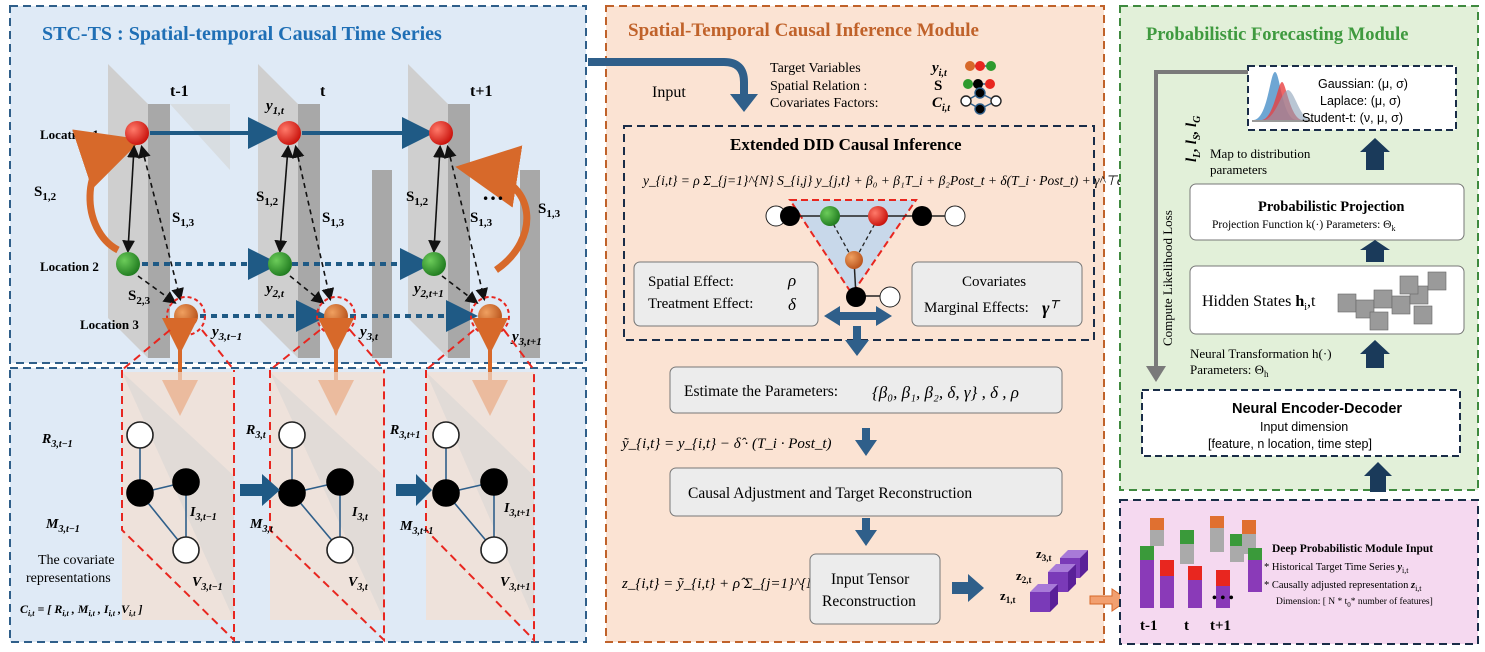 The width and height of the screenshot is (1485, 652). What do you see at coordinates (434, 264) in the screenshot?
I see `node-l2-tp1` at bounding box center [434, 264].